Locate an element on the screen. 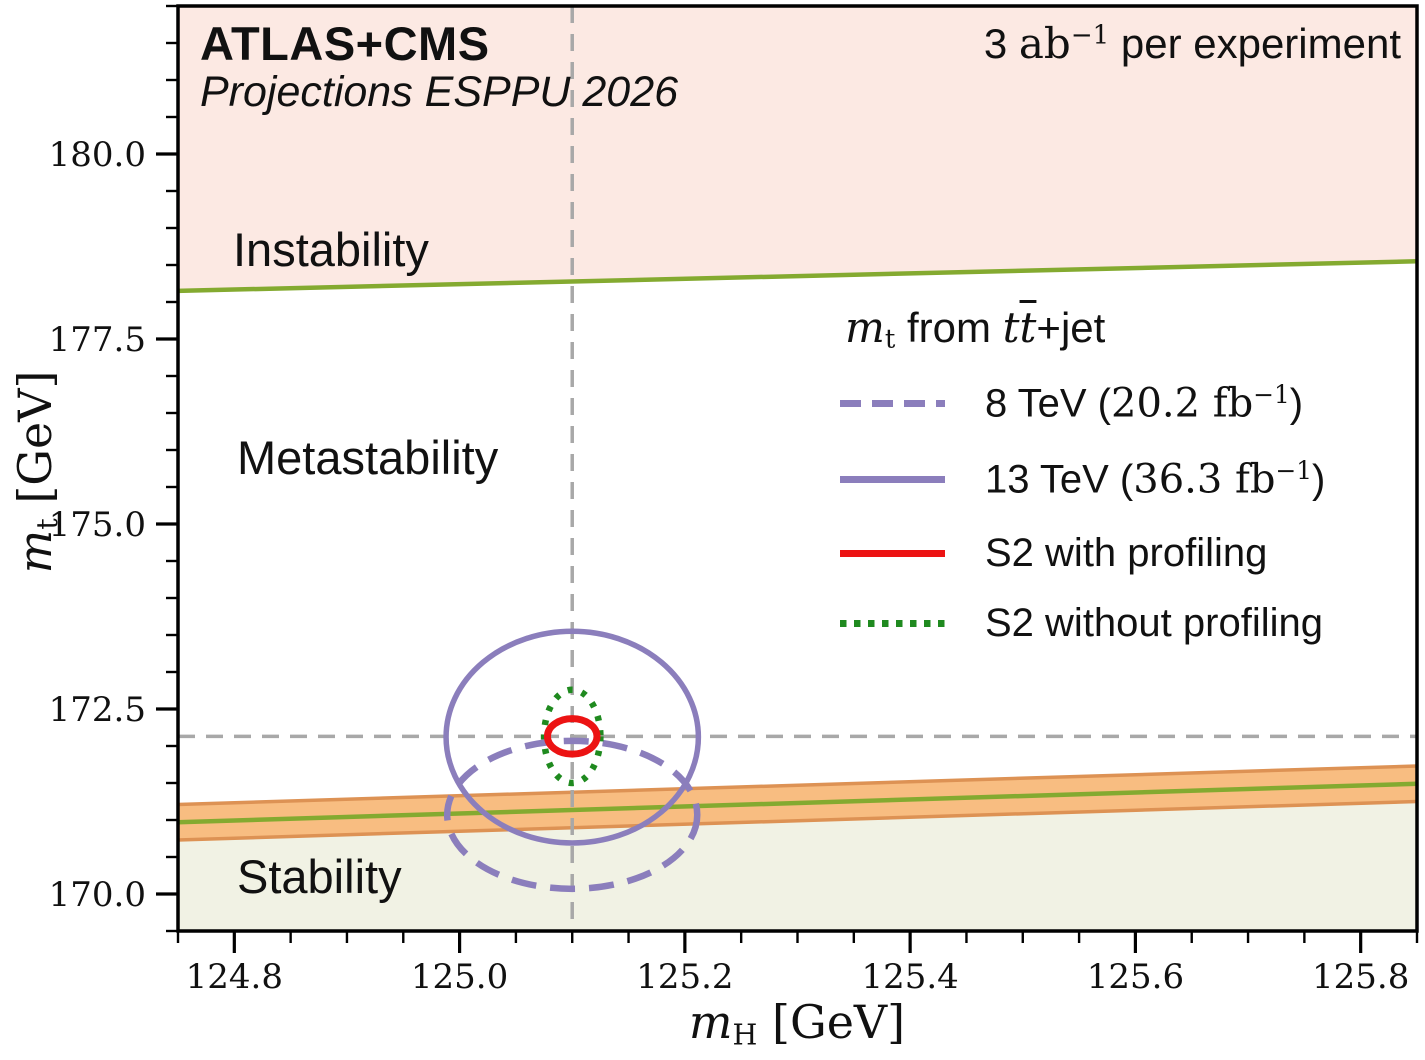 This screenshot has height=1060, width=1425. legend-line-8tev-icon is located at coordinates (892, 403).